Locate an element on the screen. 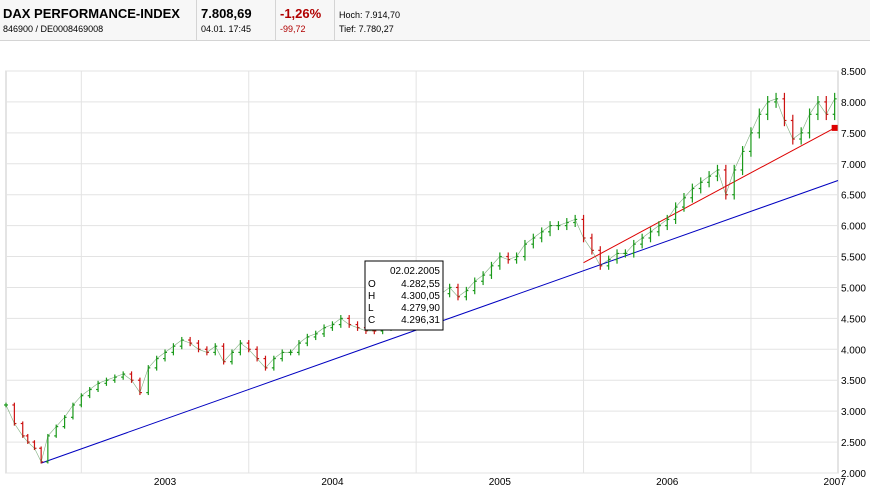 This screenshot has height=485, width=870. instrument-name: DAX PERFORMANCE-INDEX is located at coordinates (91, 13).